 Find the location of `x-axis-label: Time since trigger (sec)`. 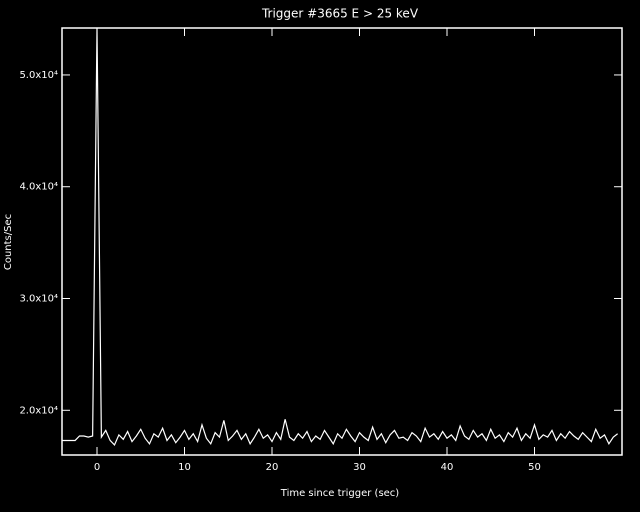

x-axis-label: Time since trigger (sec) is located at coordinates (340, 493).